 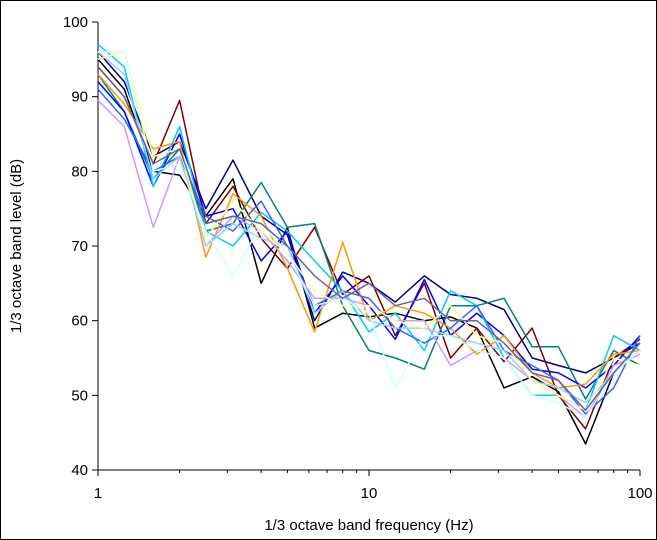 I want to click on y-tick-label: 100, so click(x=75, y=22).